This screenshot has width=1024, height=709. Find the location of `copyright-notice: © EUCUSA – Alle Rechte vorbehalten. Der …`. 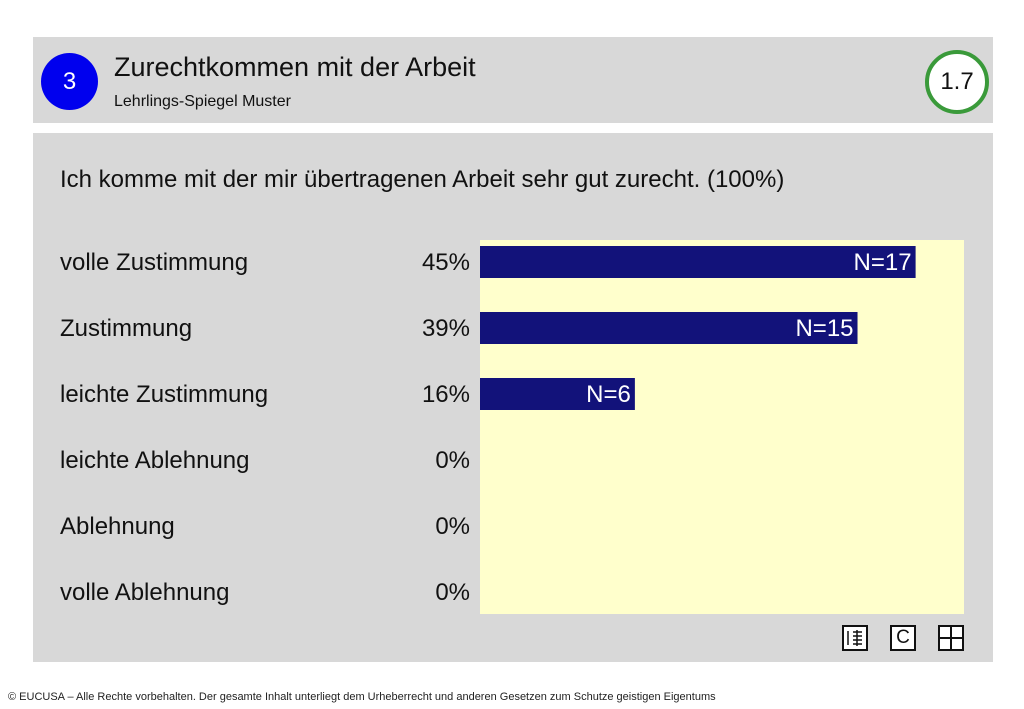

copyright-notice: © EUCUSA – Alle Rechte vorbehalten. Der … is located at coordinates (362, 697).